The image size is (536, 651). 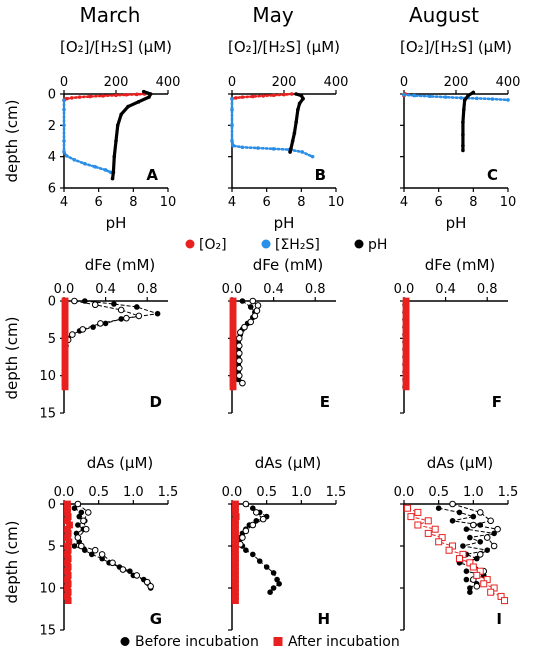 I want to click on depth-axis-title-mid: depth (cm), so click(x=12, y=358).